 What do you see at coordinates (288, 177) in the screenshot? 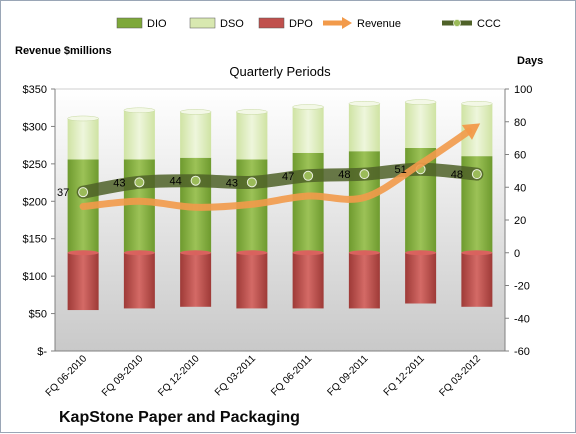
I see `ccc-data-label: 47` at bounding box center [288, 177].